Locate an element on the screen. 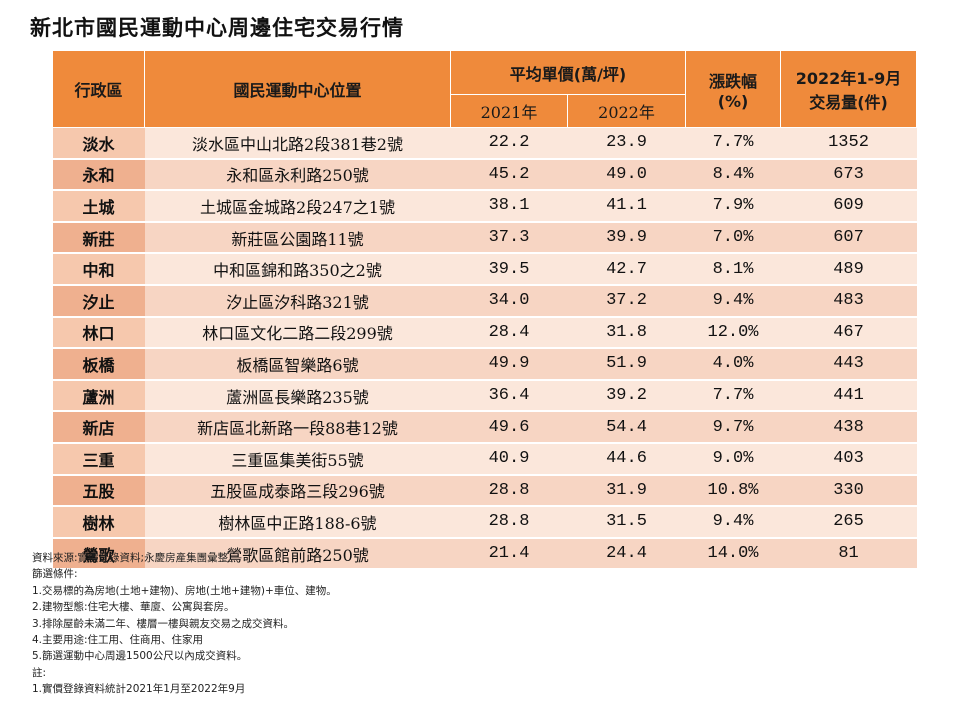  table-row: 五股 五股區成泰路三段296號 28.8 31.9 10.8% 330 is located at coordinates (484, 491).